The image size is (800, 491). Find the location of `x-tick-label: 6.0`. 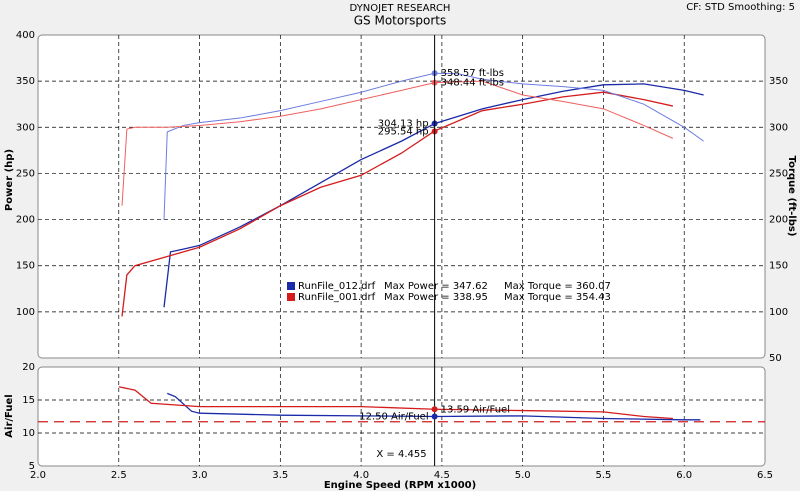

x-tick-label: 6.0 is located at coordinates (684, 475).